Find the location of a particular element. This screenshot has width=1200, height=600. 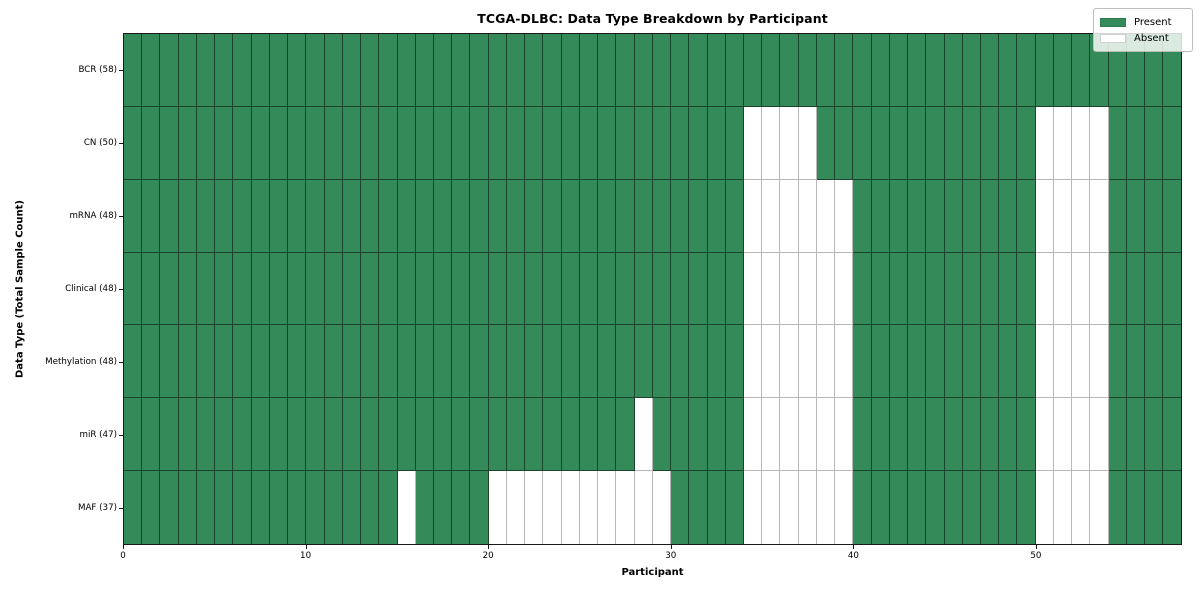

x-tick-label: 0 is located at coordinates (123, 556).